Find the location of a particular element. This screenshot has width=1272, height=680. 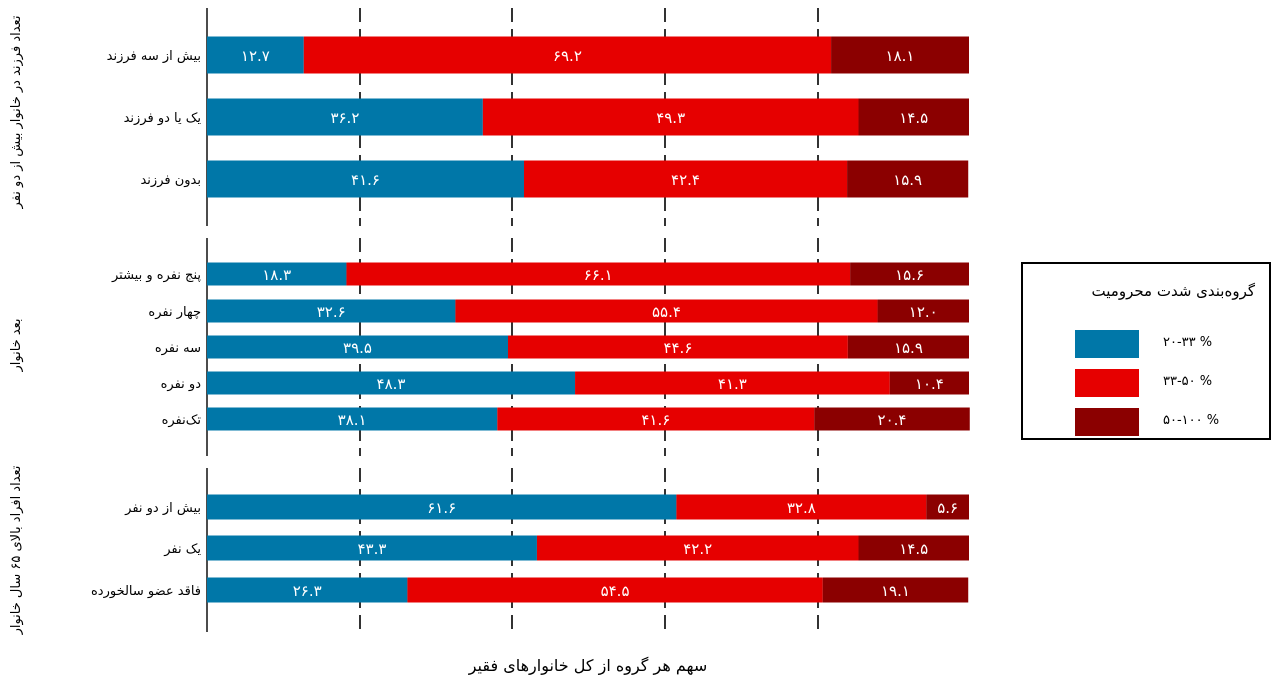

data-label: ۴۲.۴ is located at coordinates (685, 180).